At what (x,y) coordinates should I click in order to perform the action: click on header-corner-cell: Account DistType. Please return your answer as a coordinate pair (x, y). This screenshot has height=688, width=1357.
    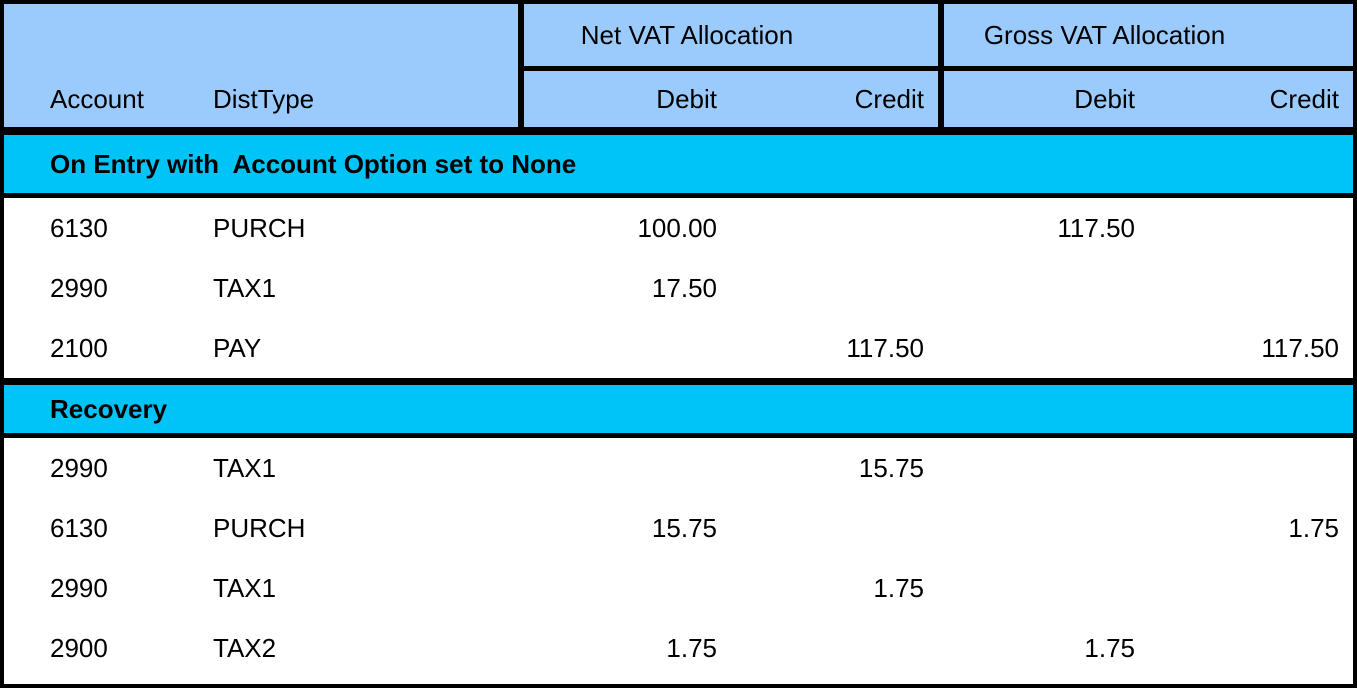
    Looking at the image, I should click on (261, 65).